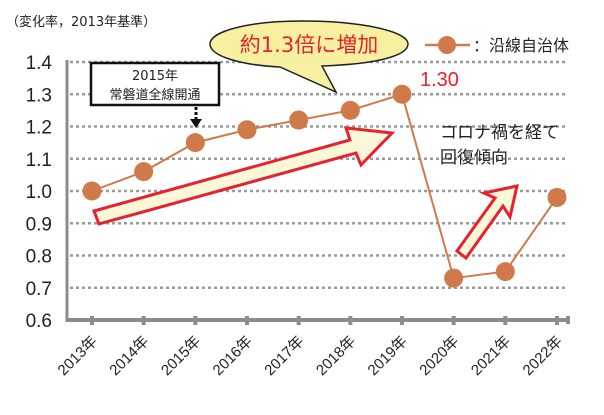  Describe the element at coordinates (181, 356) in the screenshot. I see `x-tick-label: 2015年` at that location.